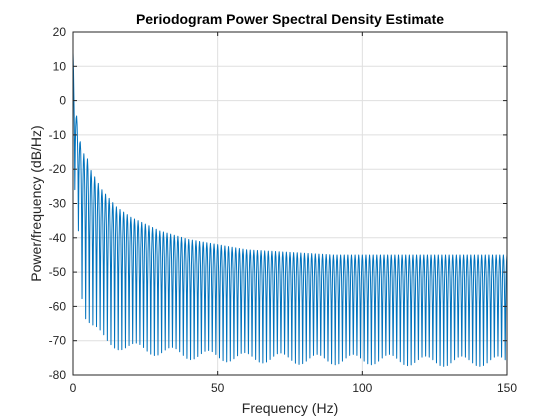 This screenshot has width=560, height=420. What do you see at coordinates (58, 135) in the screenshot?
I see `y-tick-label: -10` at bounding box center [58, 135].